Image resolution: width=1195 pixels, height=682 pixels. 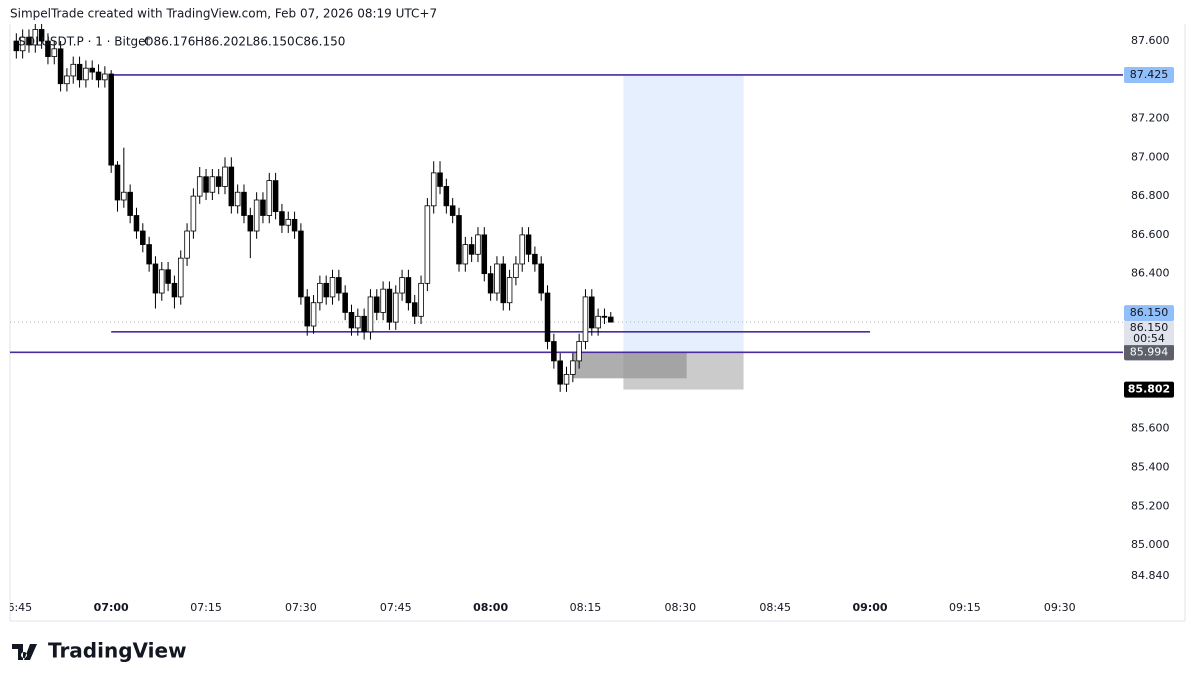 I want to click on logo-icon, so click(x=24, y=652).